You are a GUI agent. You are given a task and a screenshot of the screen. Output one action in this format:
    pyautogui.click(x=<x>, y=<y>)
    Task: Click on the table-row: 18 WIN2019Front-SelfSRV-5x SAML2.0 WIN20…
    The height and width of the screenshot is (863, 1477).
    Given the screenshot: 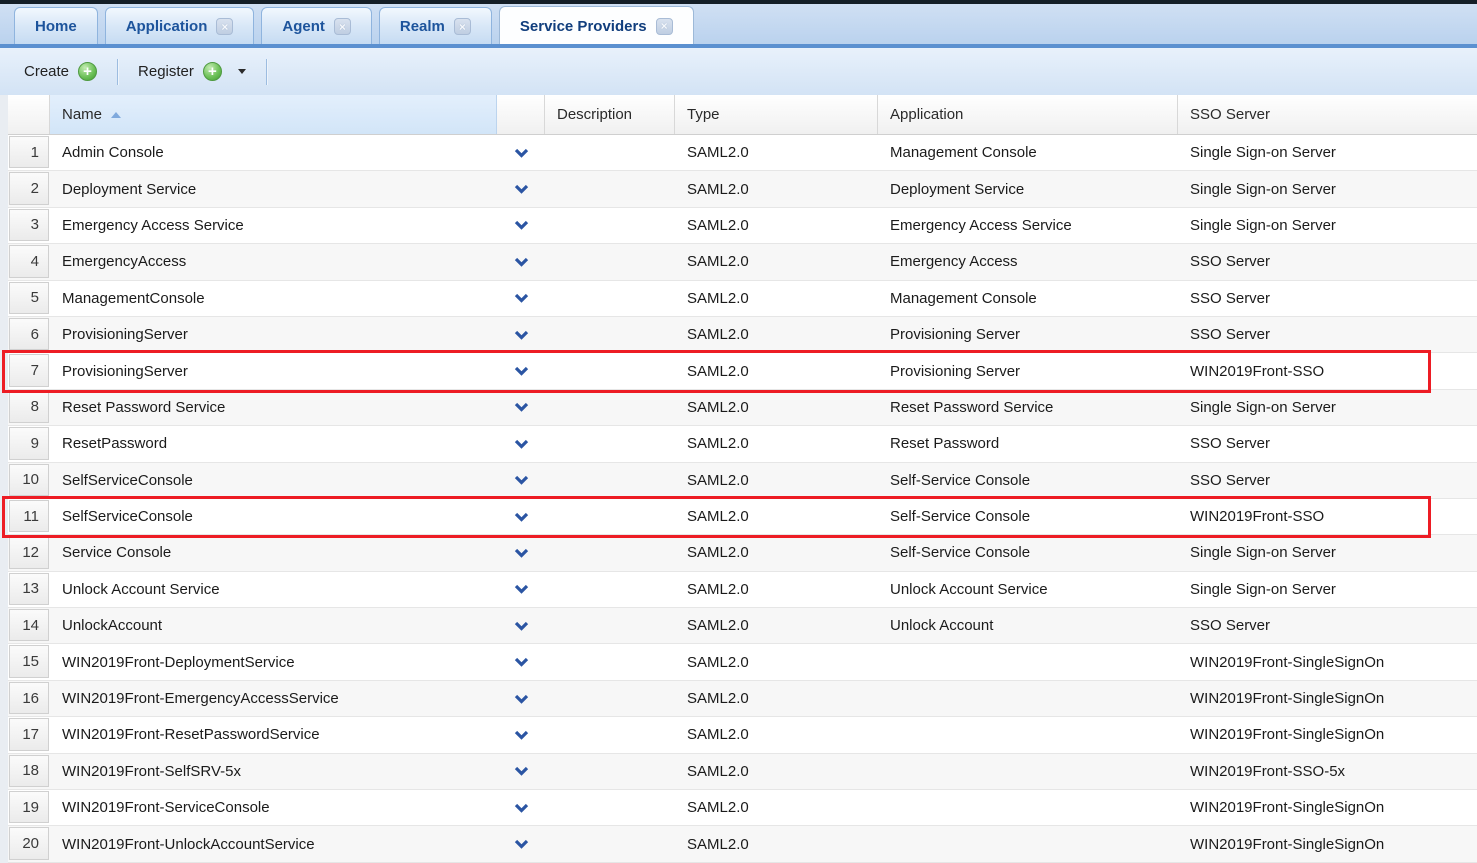 What is the action you would take?
    pyautogui.click(x=742, y=772)
    